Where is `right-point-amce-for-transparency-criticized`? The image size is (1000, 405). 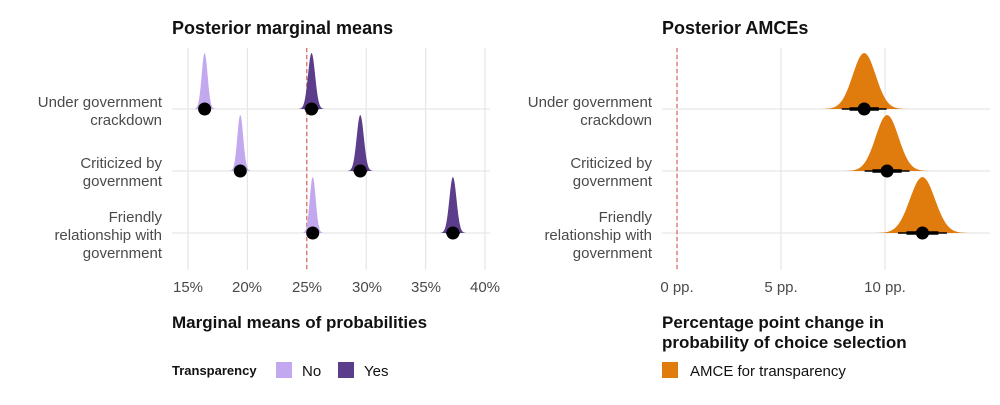 right-point-amce-for-transparency-criticized is located at coordinates (887, 171).